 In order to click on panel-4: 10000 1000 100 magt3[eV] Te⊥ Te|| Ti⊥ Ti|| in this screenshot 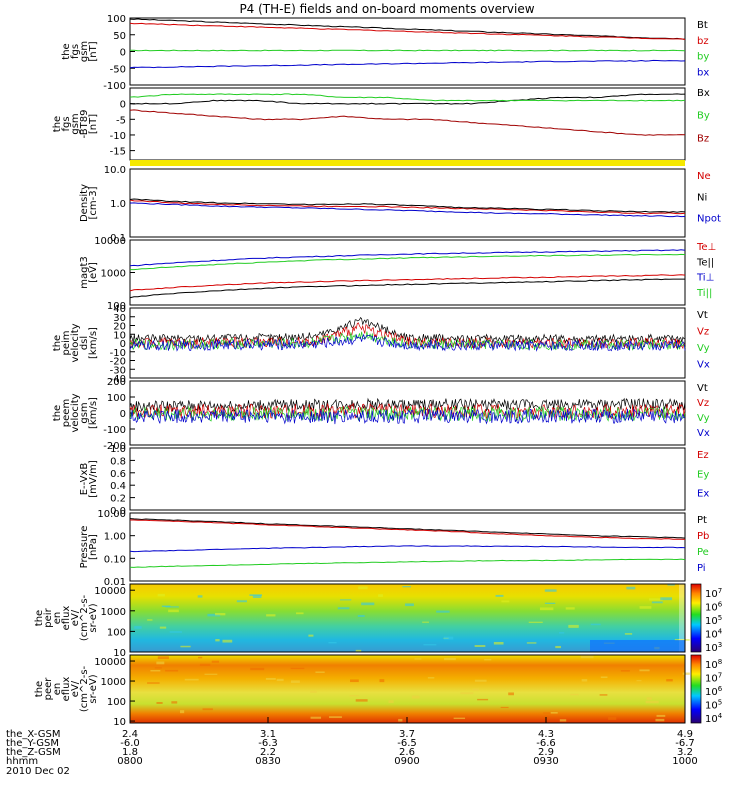, I will do `click(397, 274)`.